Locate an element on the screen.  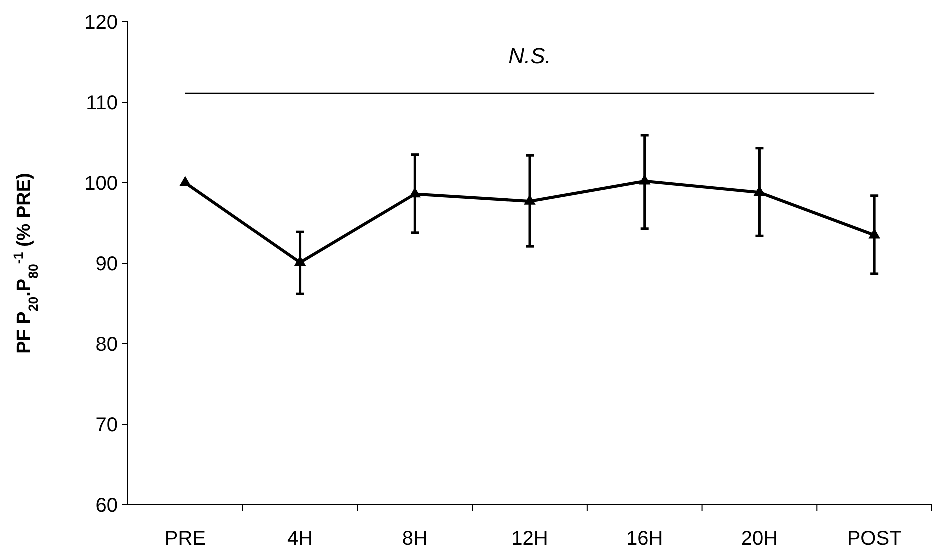
ref-line-label: N.S. is located at coordinates (530, 56).